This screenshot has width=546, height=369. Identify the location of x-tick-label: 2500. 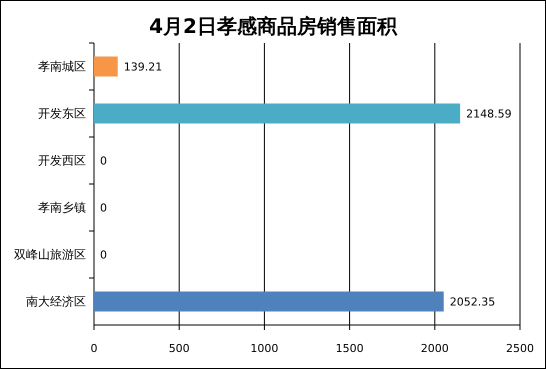
(520, 348).